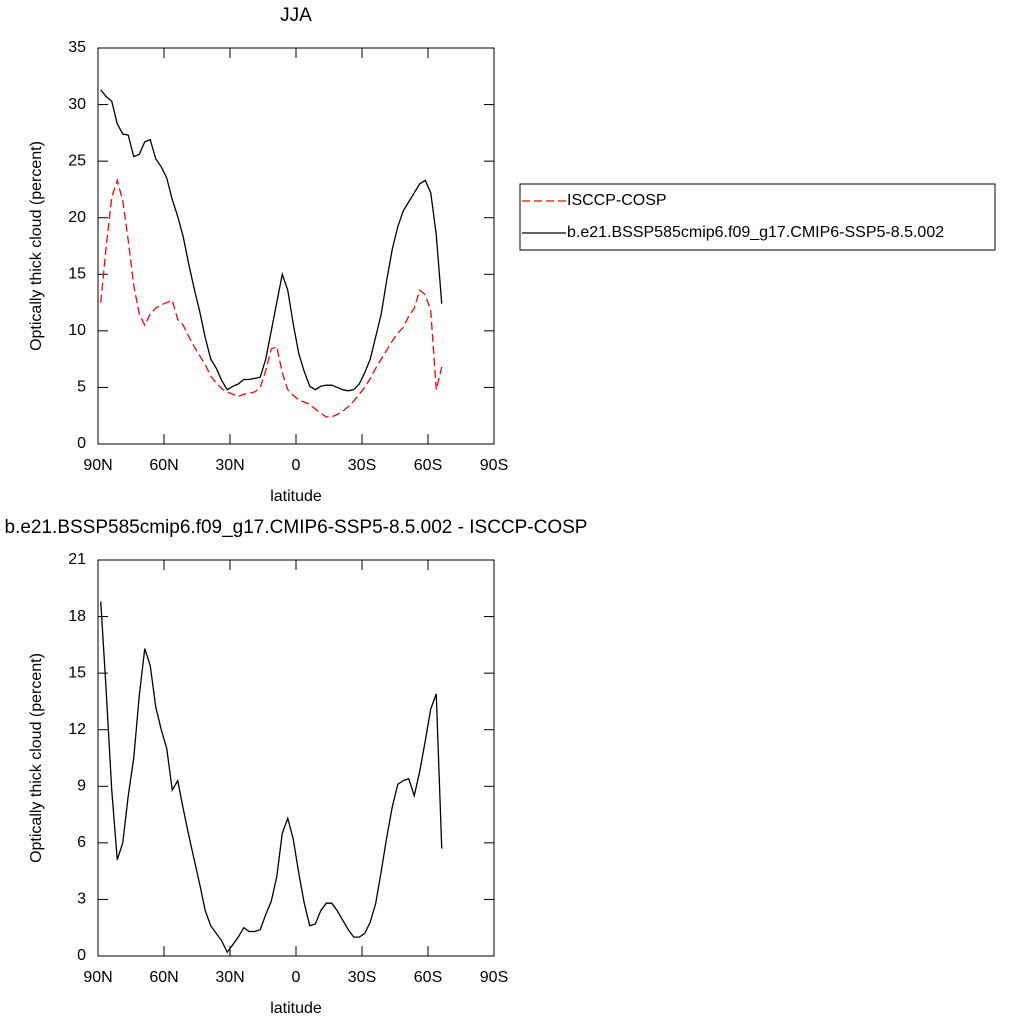 The height and width of the screenshot is (1024, 1024). Describe the element at coordinates (81, 842) in the screenshot. I see `y-tick-label: 6` at that location.